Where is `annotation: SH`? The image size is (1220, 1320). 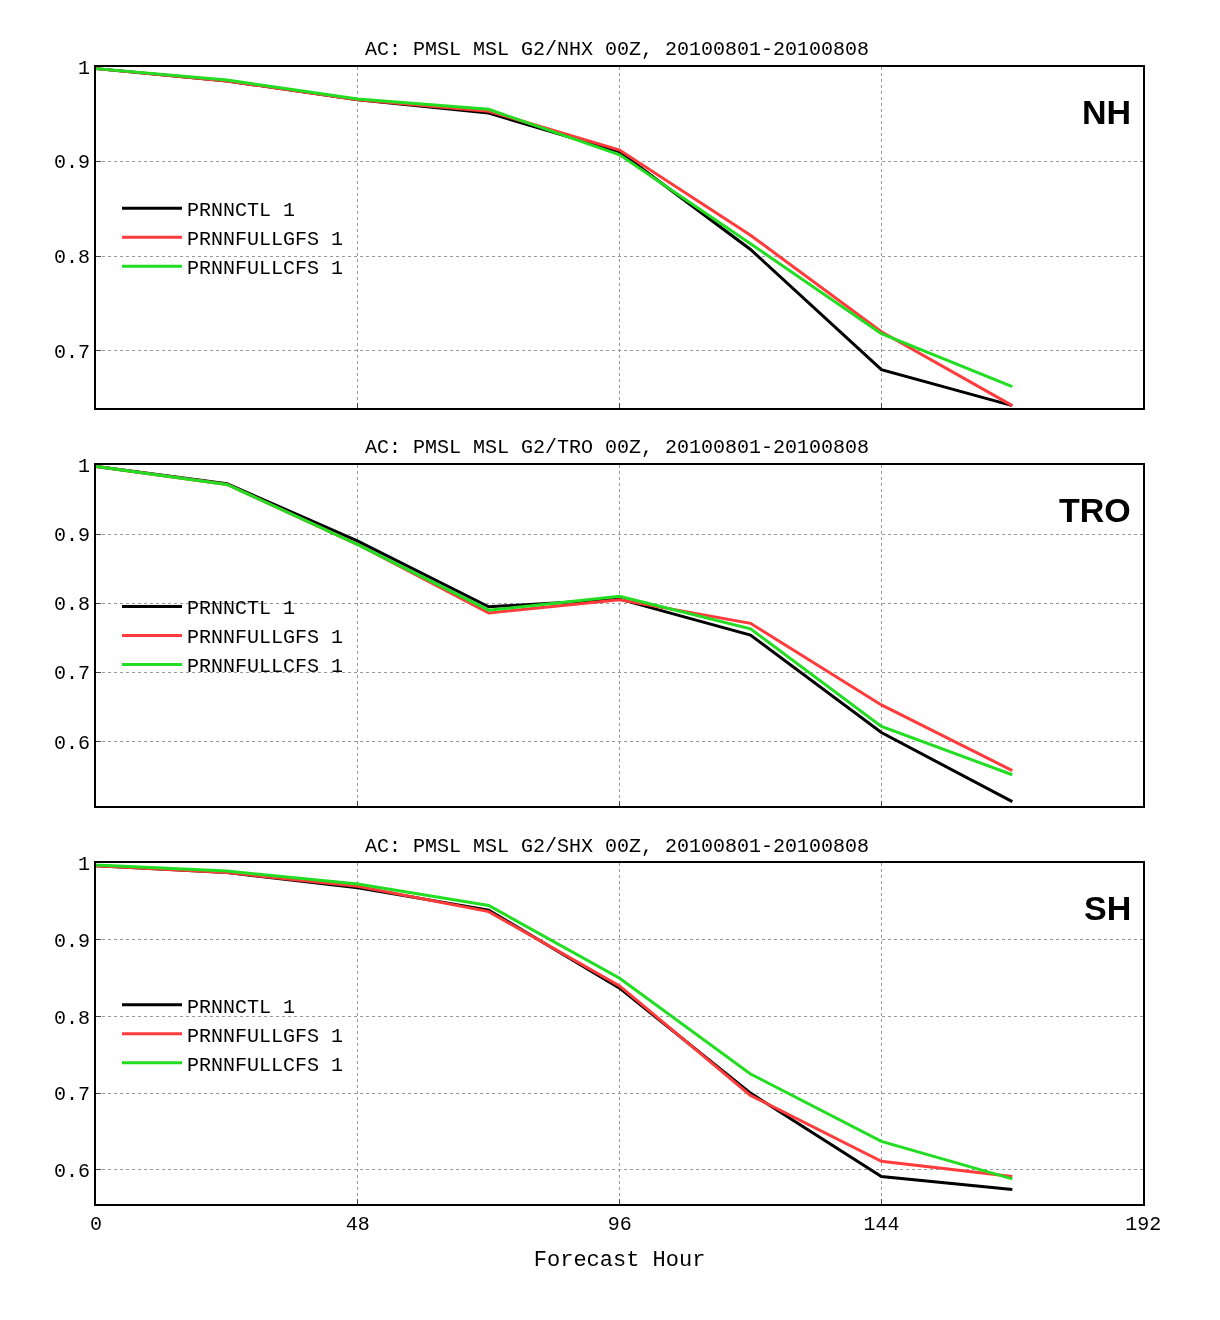 annotation: SH is located at coordinates (1108, 908).